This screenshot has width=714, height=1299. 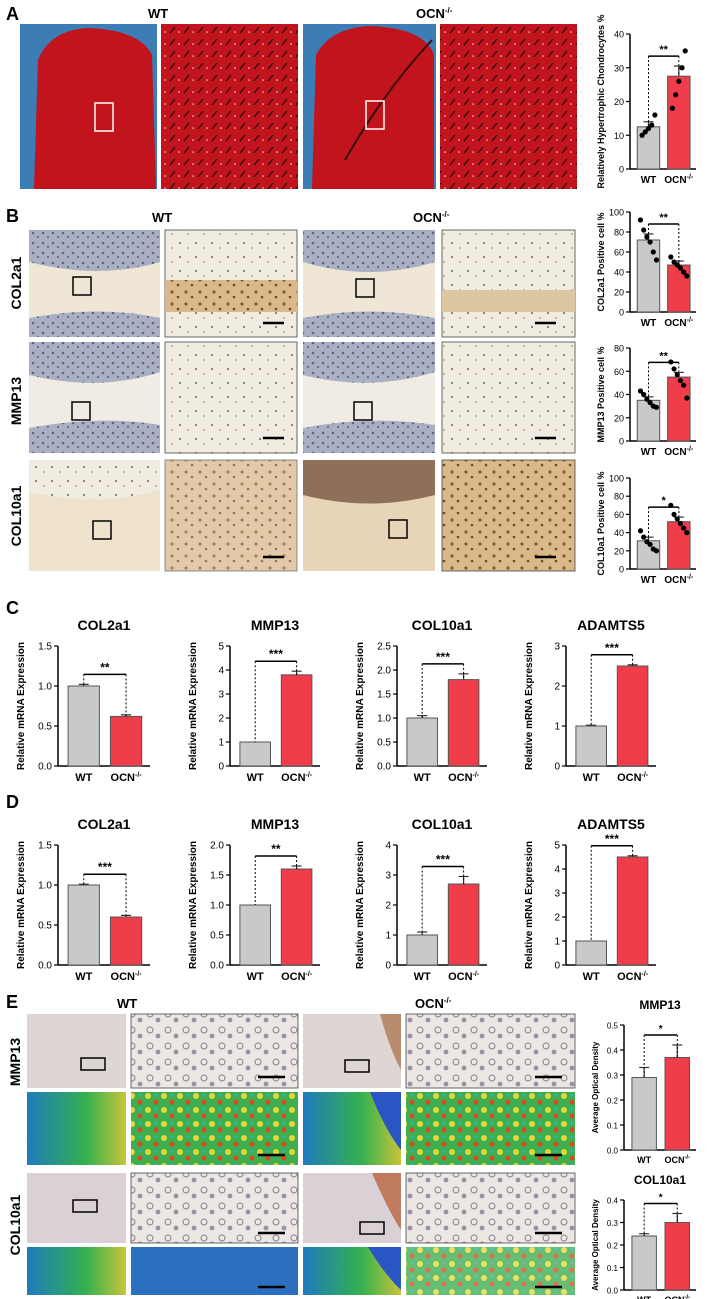 What do you see at coordinates (94, 362) in the screenshot?
I see `b-mmp13-wt-marrow` at bounding box center [94, 362].